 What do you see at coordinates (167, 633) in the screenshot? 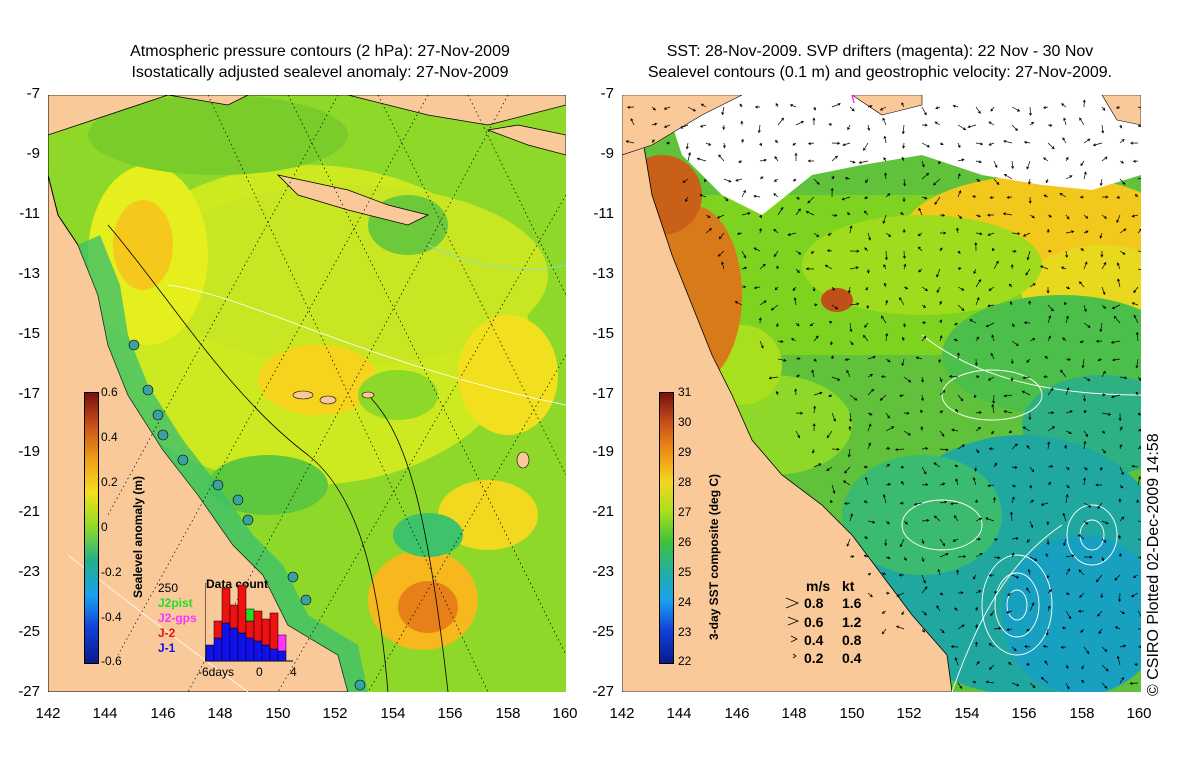
I see `legend-j2: J-2` at bounding box center [167, 633].